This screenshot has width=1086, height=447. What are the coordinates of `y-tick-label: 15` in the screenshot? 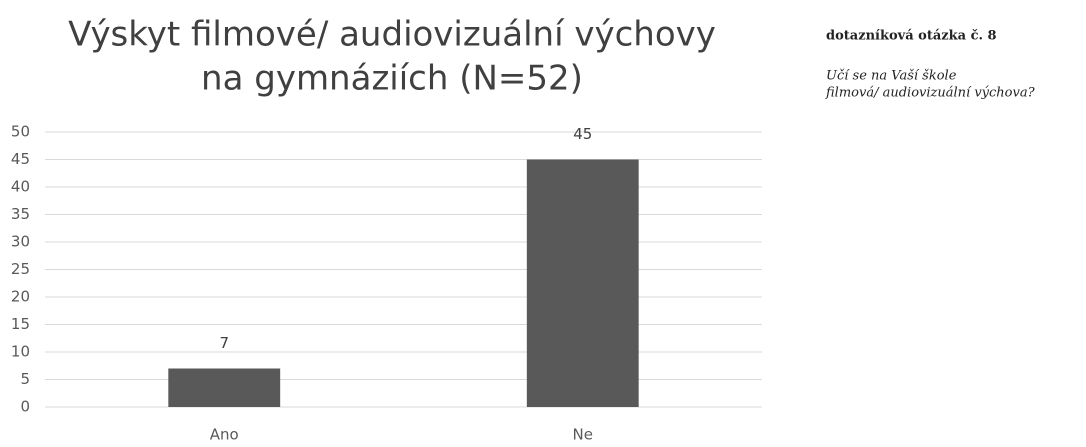 It's located at (20, 324).